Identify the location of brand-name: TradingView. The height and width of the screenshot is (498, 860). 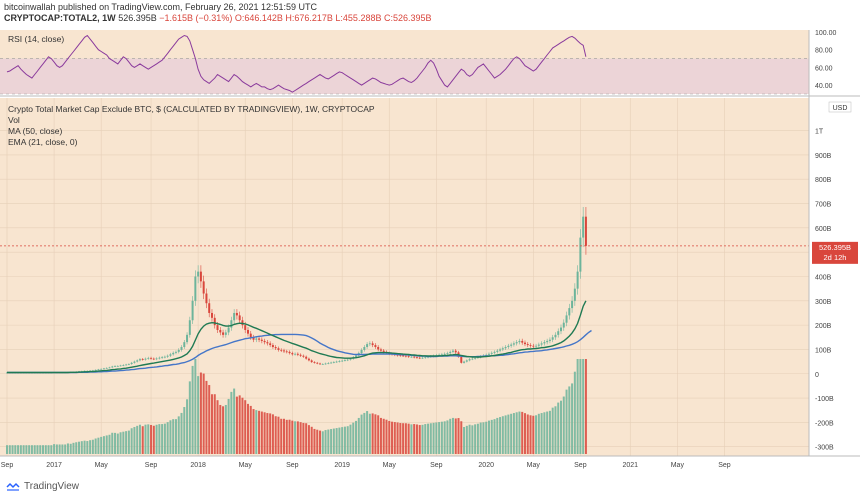
(52, 486).